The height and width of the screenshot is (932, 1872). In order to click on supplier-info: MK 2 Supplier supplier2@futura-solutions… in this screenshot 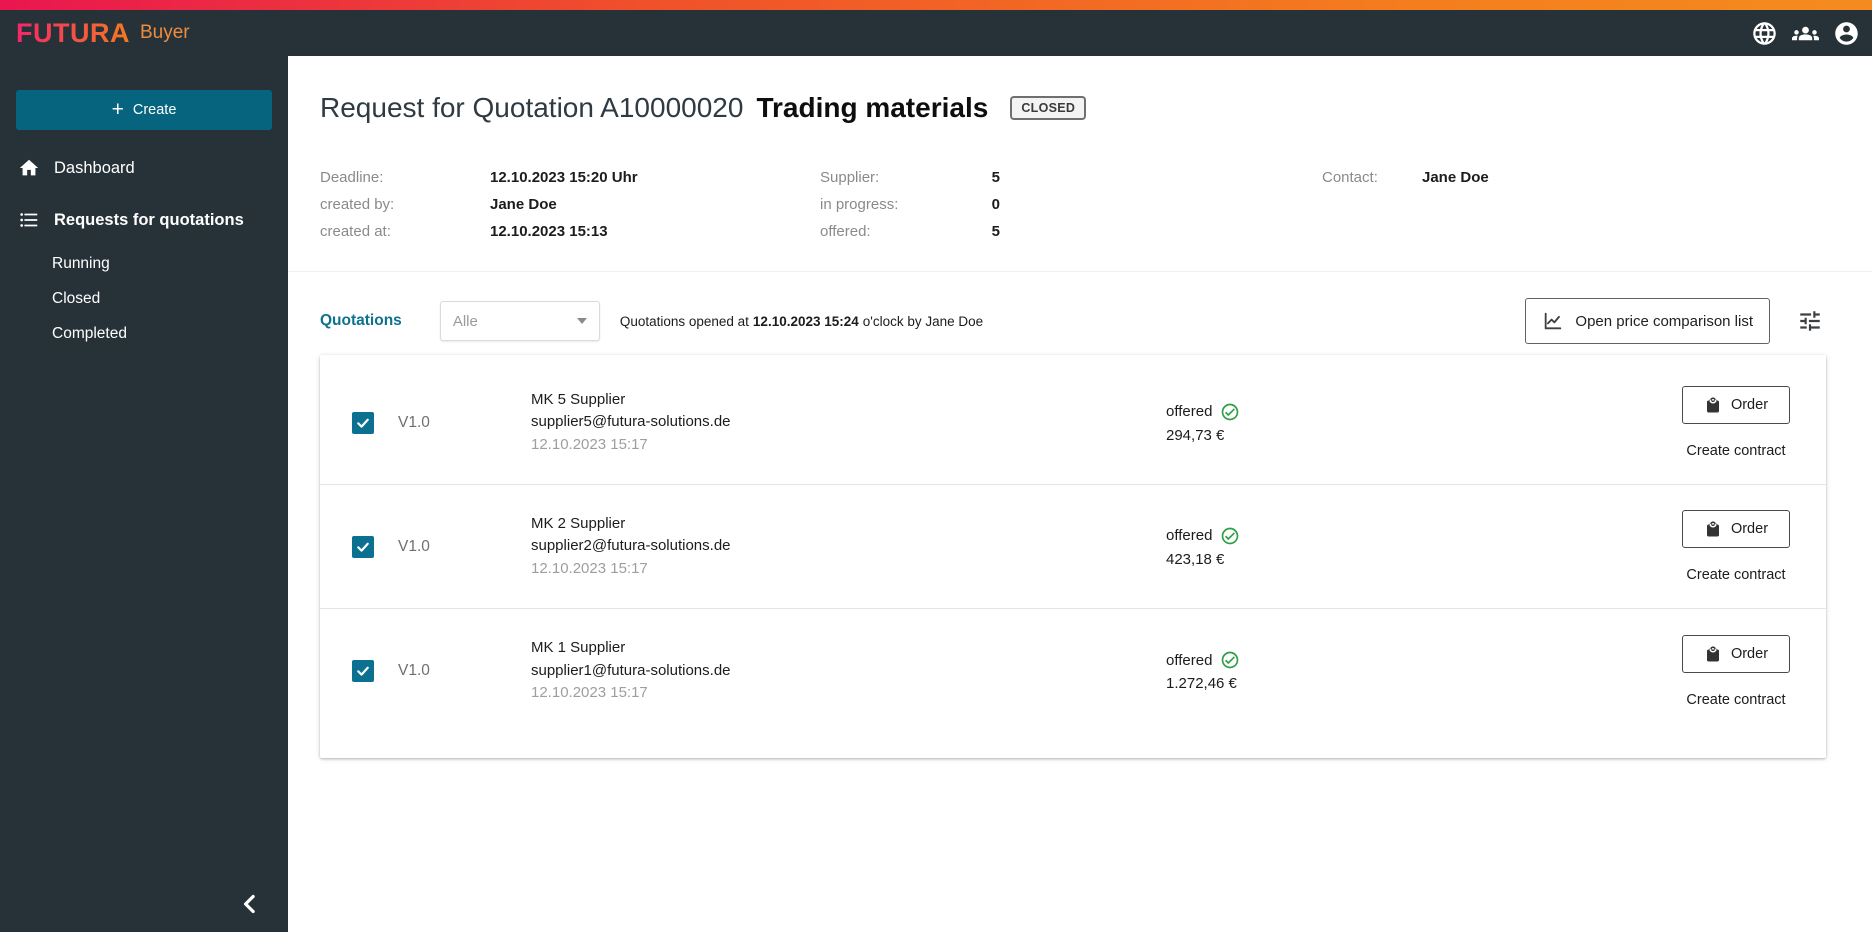, I will do `click(631, 547)`.